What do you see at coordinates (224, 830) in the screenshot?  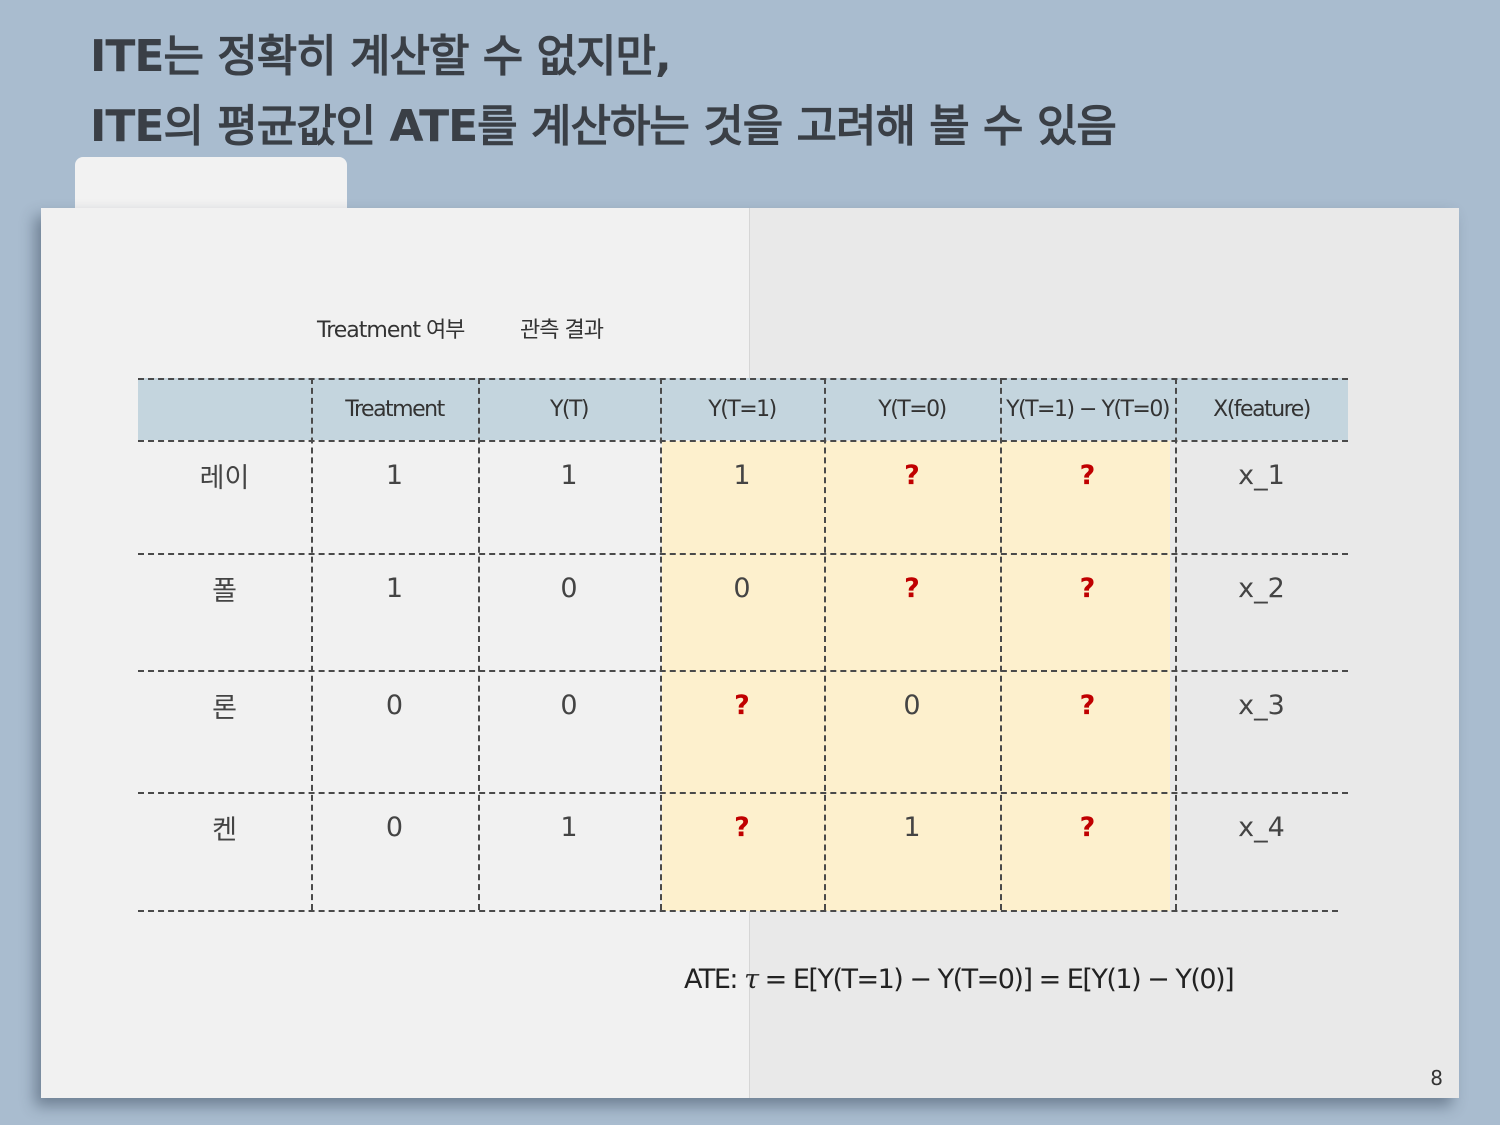 I see `row-name-cell: 켄` at bounding box center [224, 830].